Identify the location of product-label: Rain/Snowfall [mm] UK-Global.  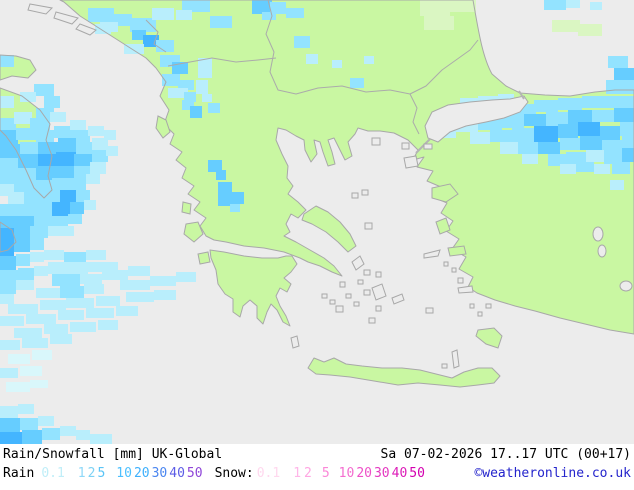
(113, 454).